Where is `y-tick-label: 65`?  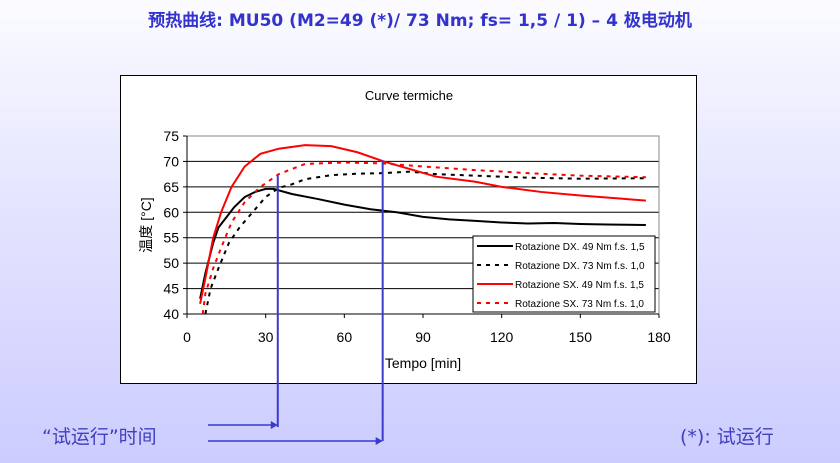 y-tick-label: 65 is located at coordinates (171, 187).